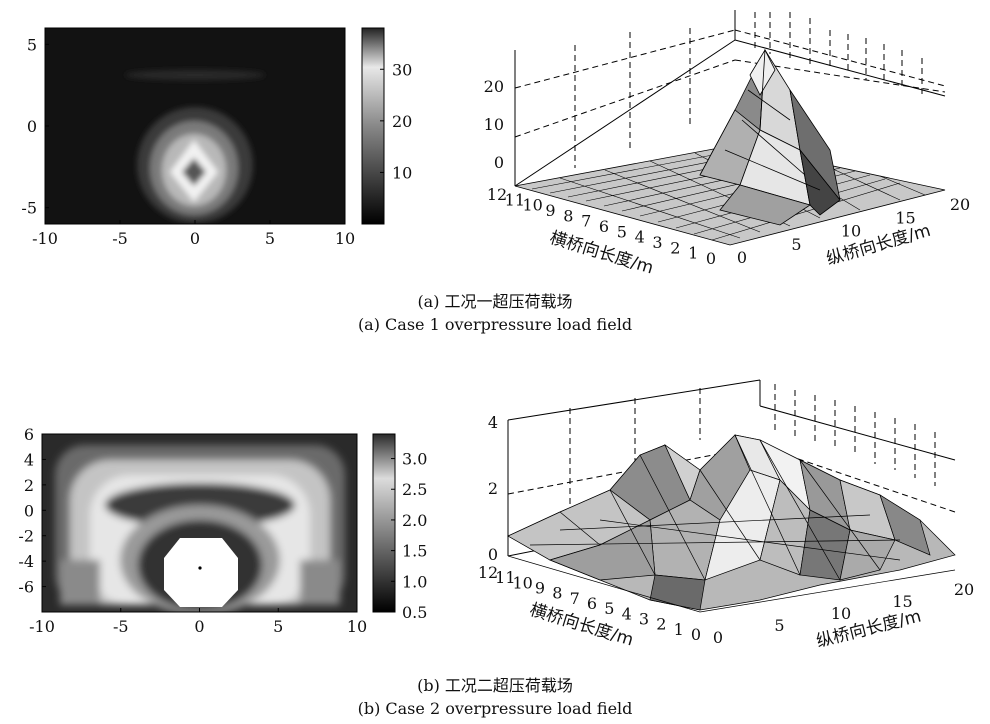 This screenshot has height=724, width=990. What do you see at coordinates (26, 536) in the screenshot?
I see `heatmap-b-ytick-label: -2` at bounding box center [26, 536].